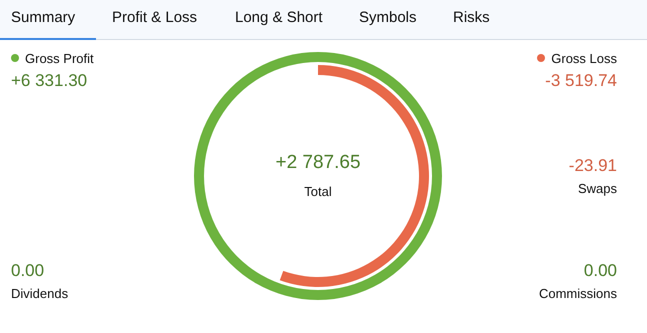  I want to click on data-label: +6 331.30, so click(49, 81).